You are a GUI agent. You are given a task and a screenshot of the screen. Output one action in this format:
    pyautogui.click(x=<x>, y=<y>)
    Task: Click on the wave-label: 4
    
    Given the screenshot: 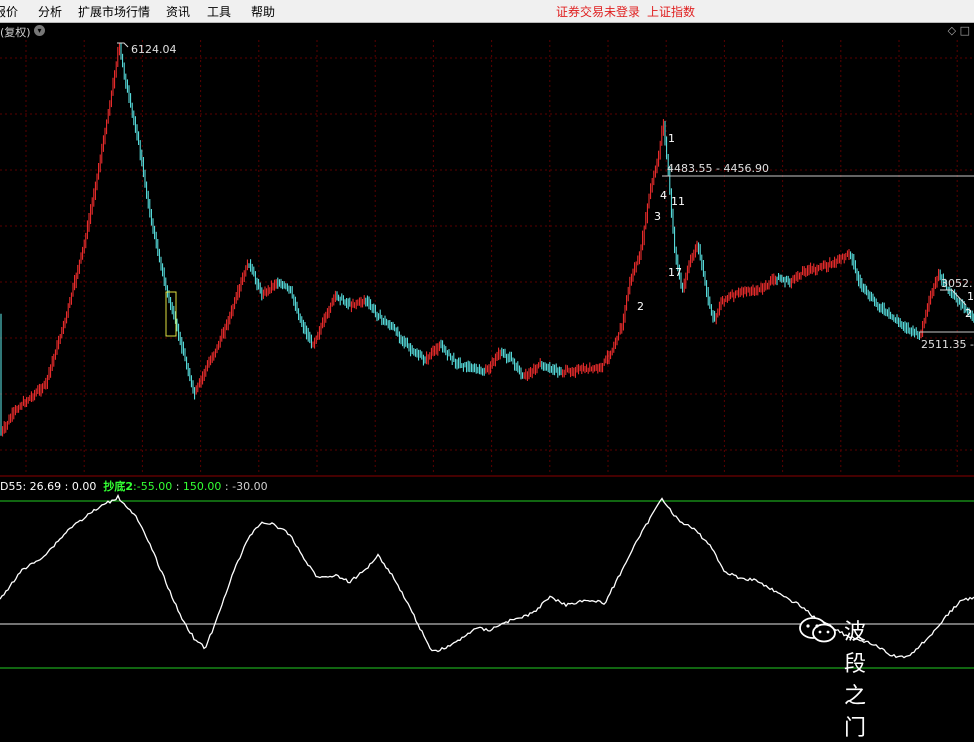 What is the action you would take?
    pyautogui.click(x=663, y=195)
    